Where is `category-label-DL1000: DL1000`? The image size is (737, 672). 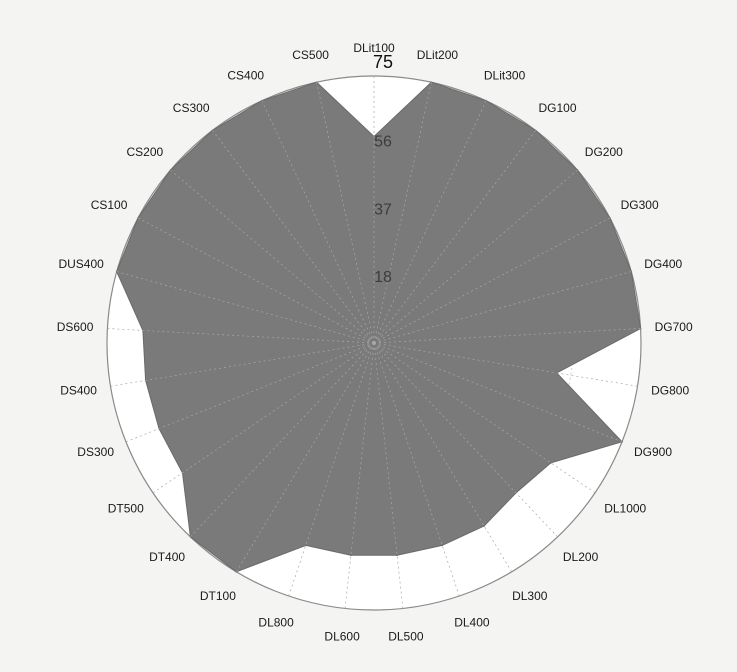
category-label-DL1000: DL1000 is located at coordinates (625, 509).